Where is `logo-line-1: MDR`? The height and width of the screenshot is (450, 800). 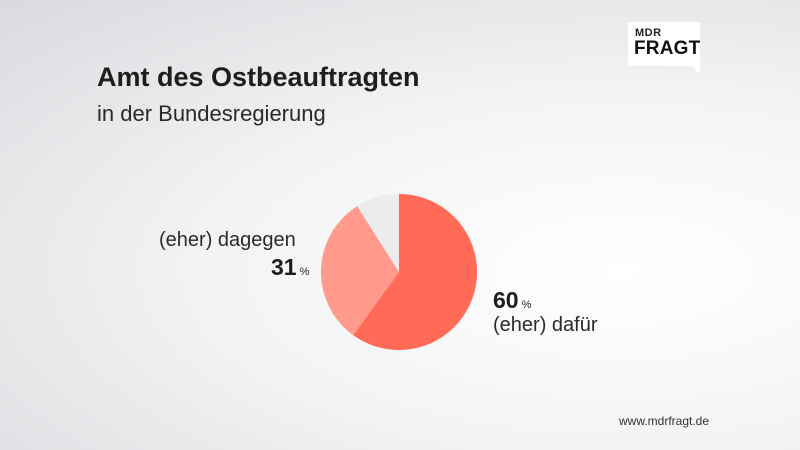
logo-line-1: MDR is located at coordinates (648, 33).